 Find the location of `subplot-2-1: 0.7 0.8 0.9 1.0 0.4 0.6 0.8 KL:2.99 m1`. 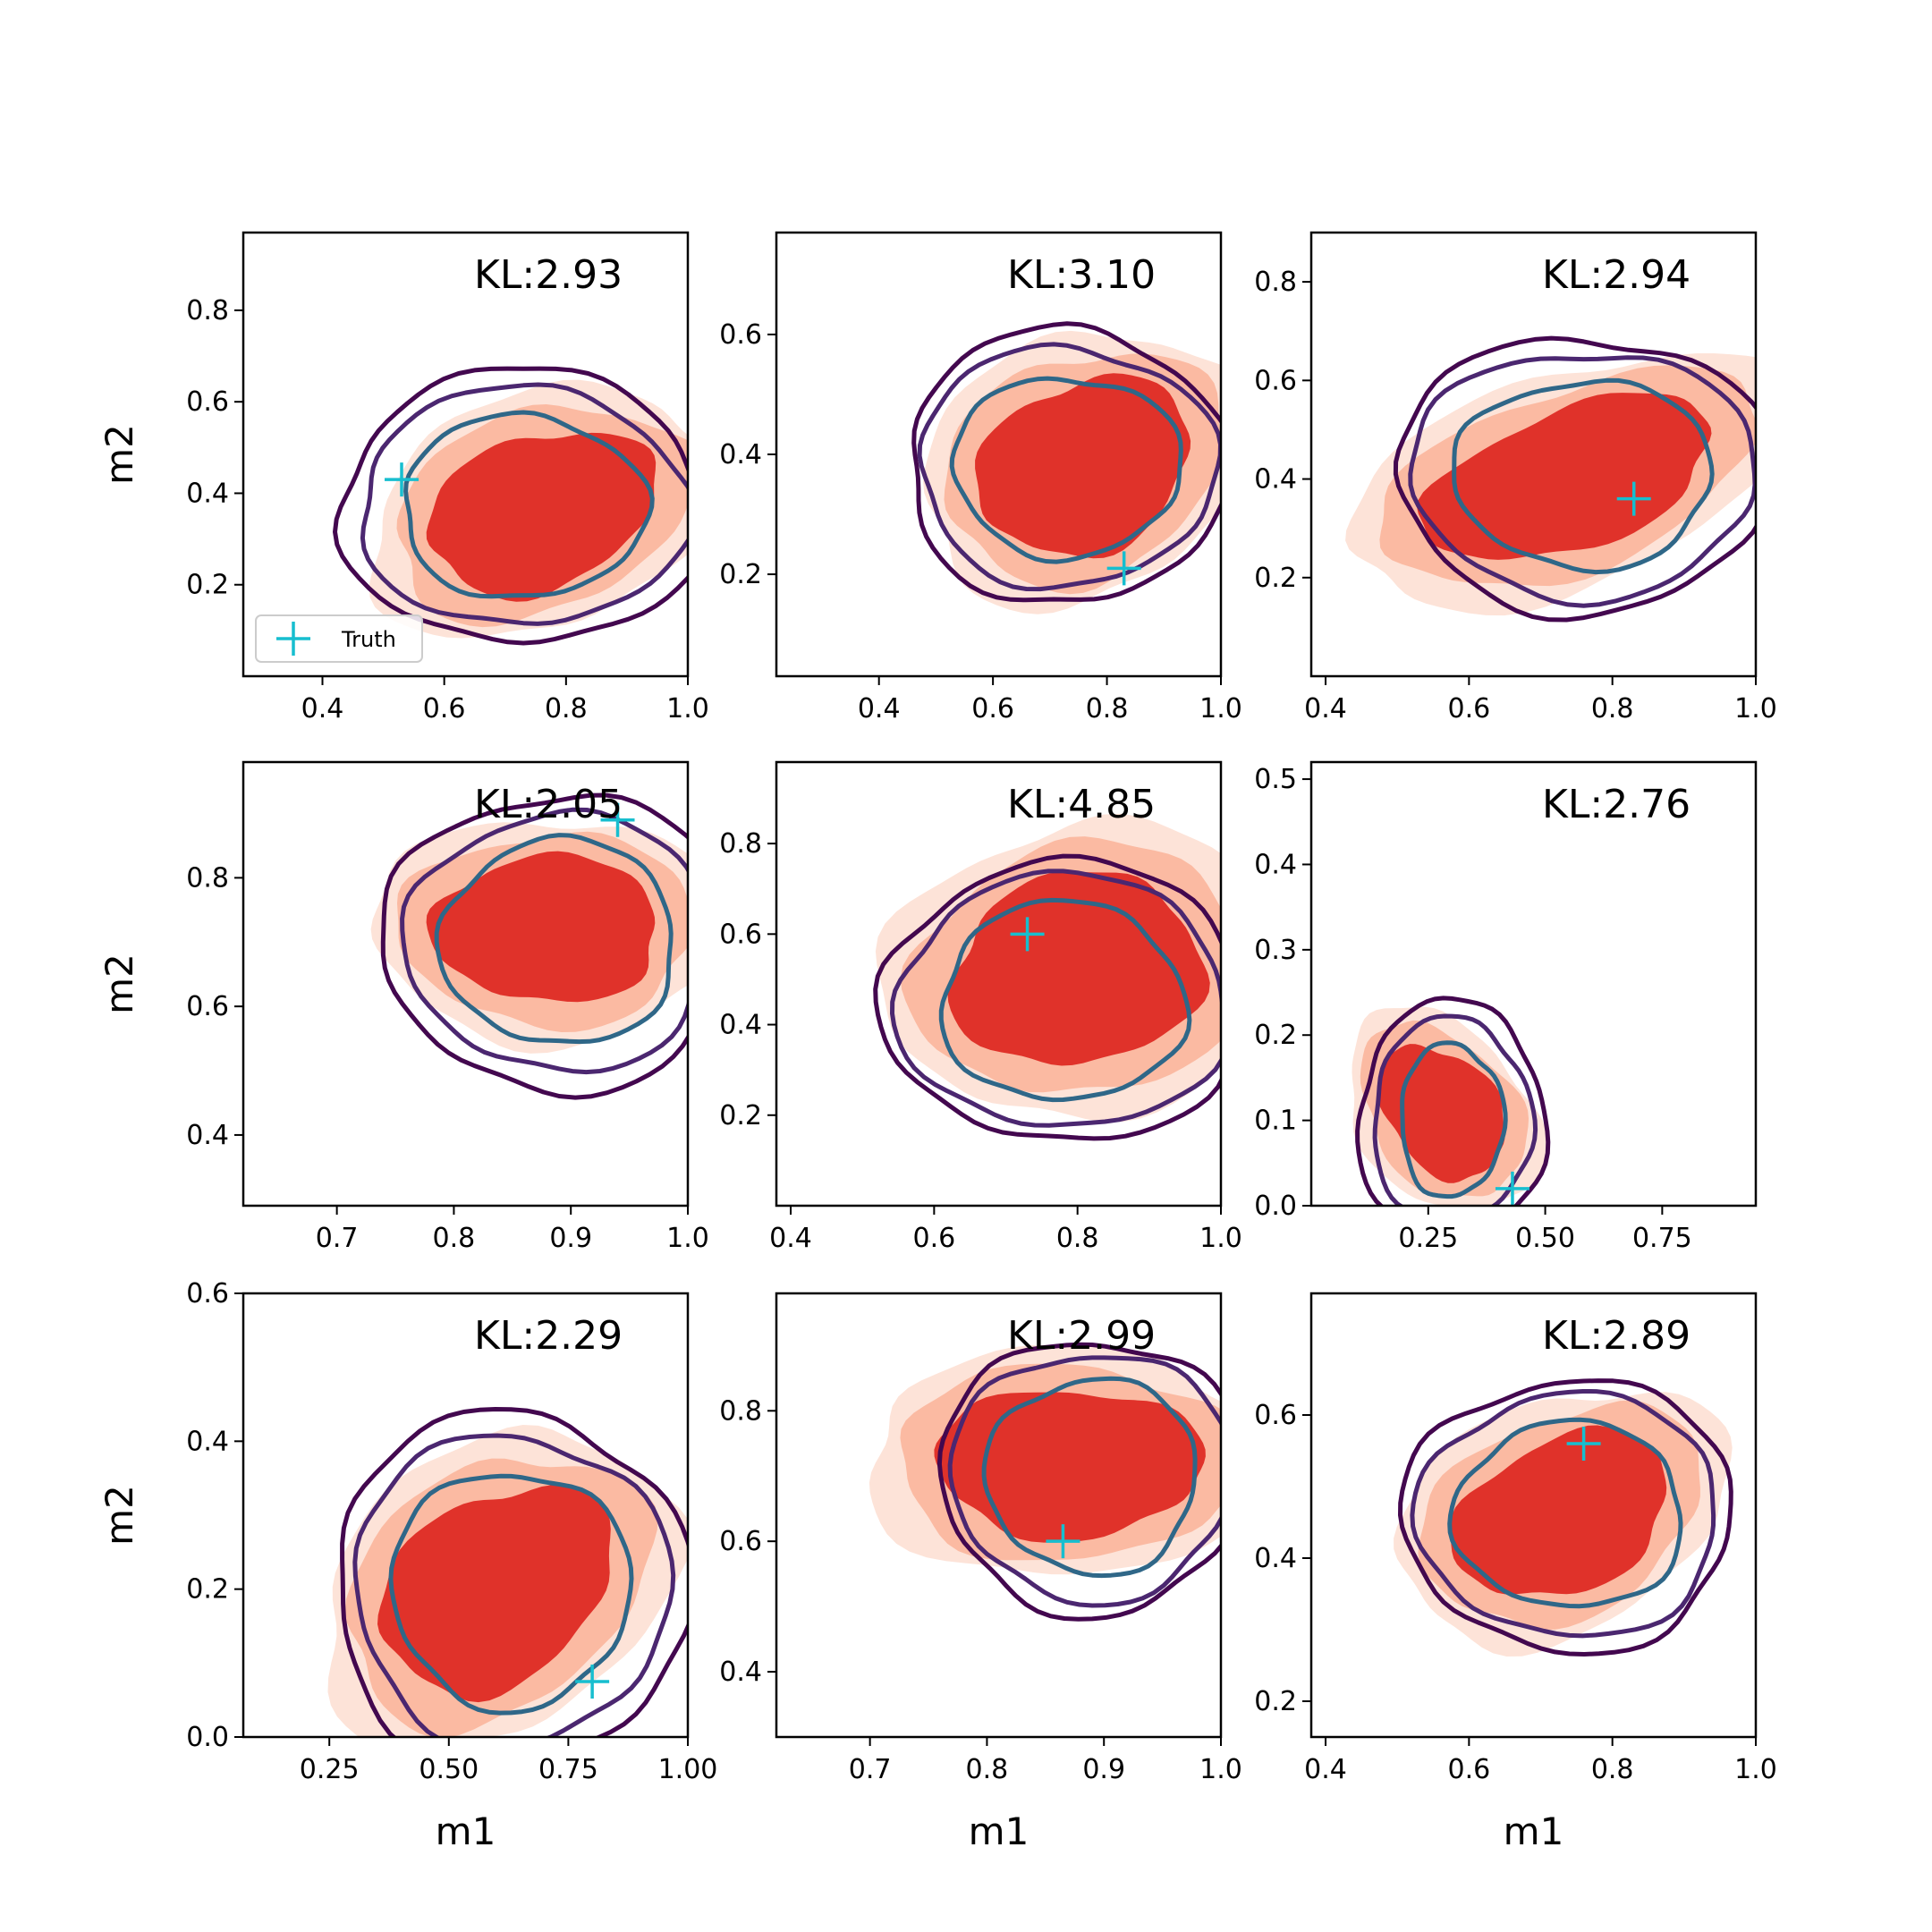

subplot-2-1: 0.7 0.8 0.9 1.0 0.4 0.6 0.8 KL:2.99 m1 is located at coordinates (980, 1572).